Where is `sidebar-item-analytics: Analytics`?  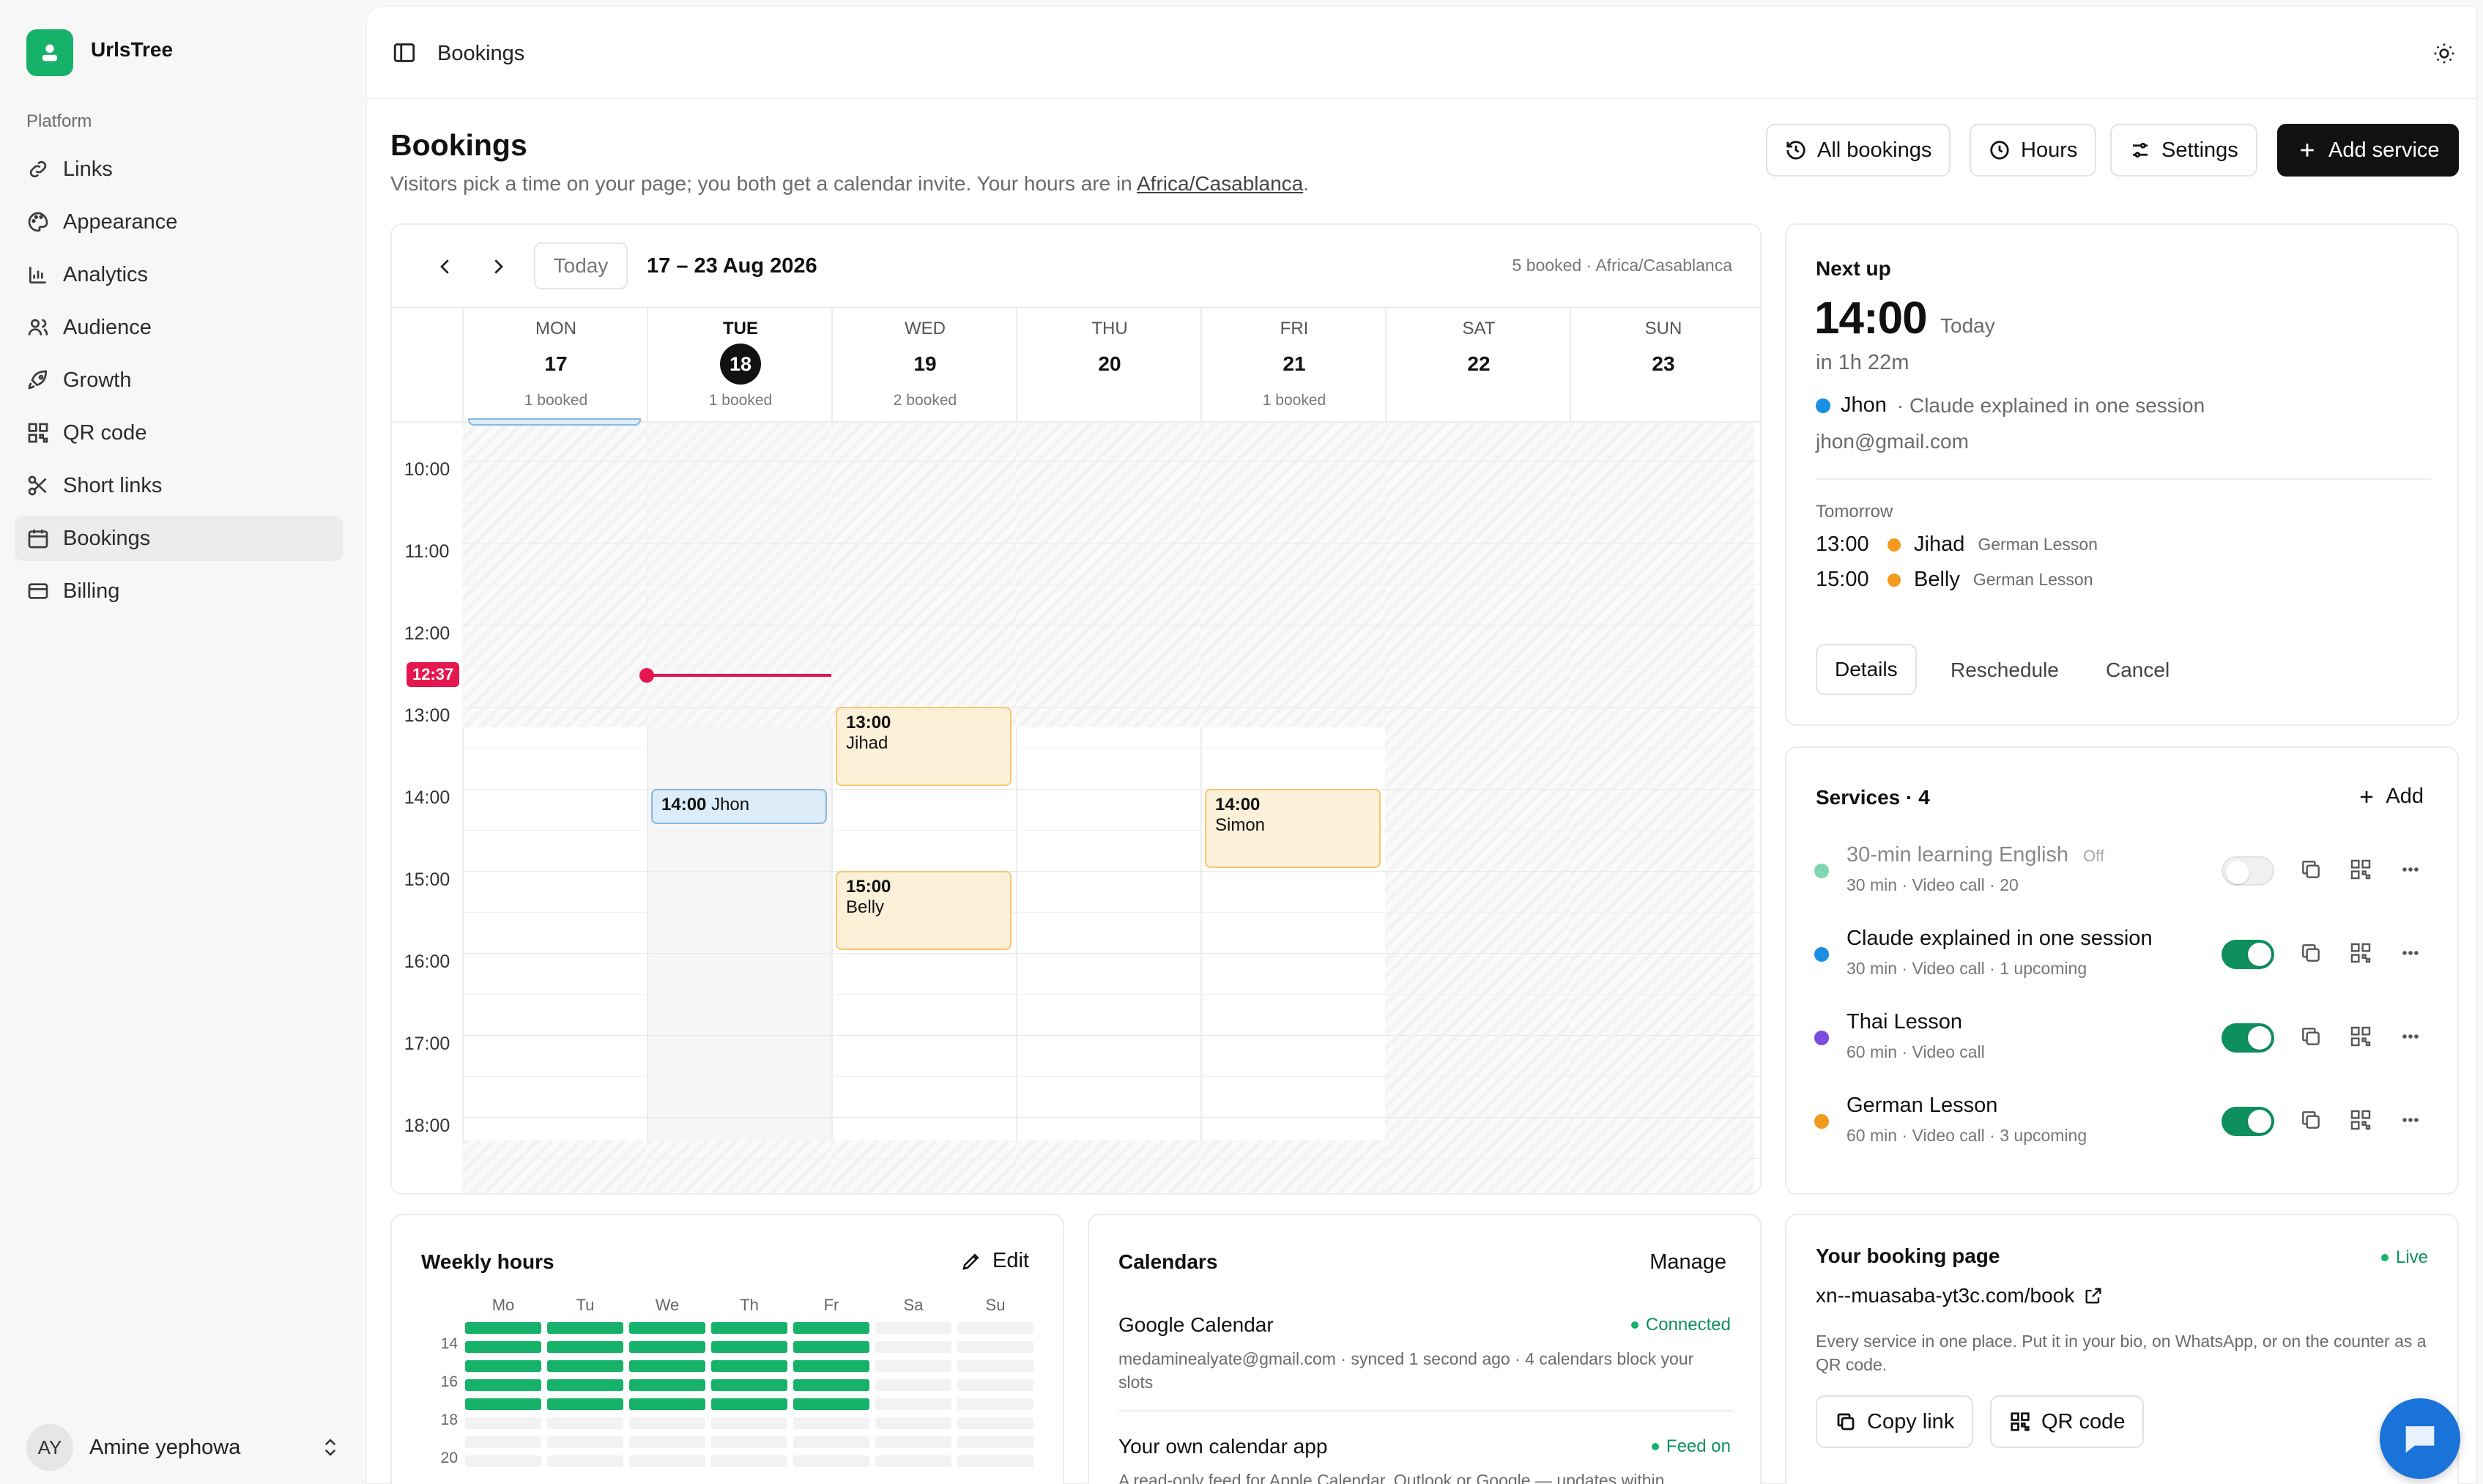 sidebar-item-analytics: Analytics is located at coordinates (179, 274).